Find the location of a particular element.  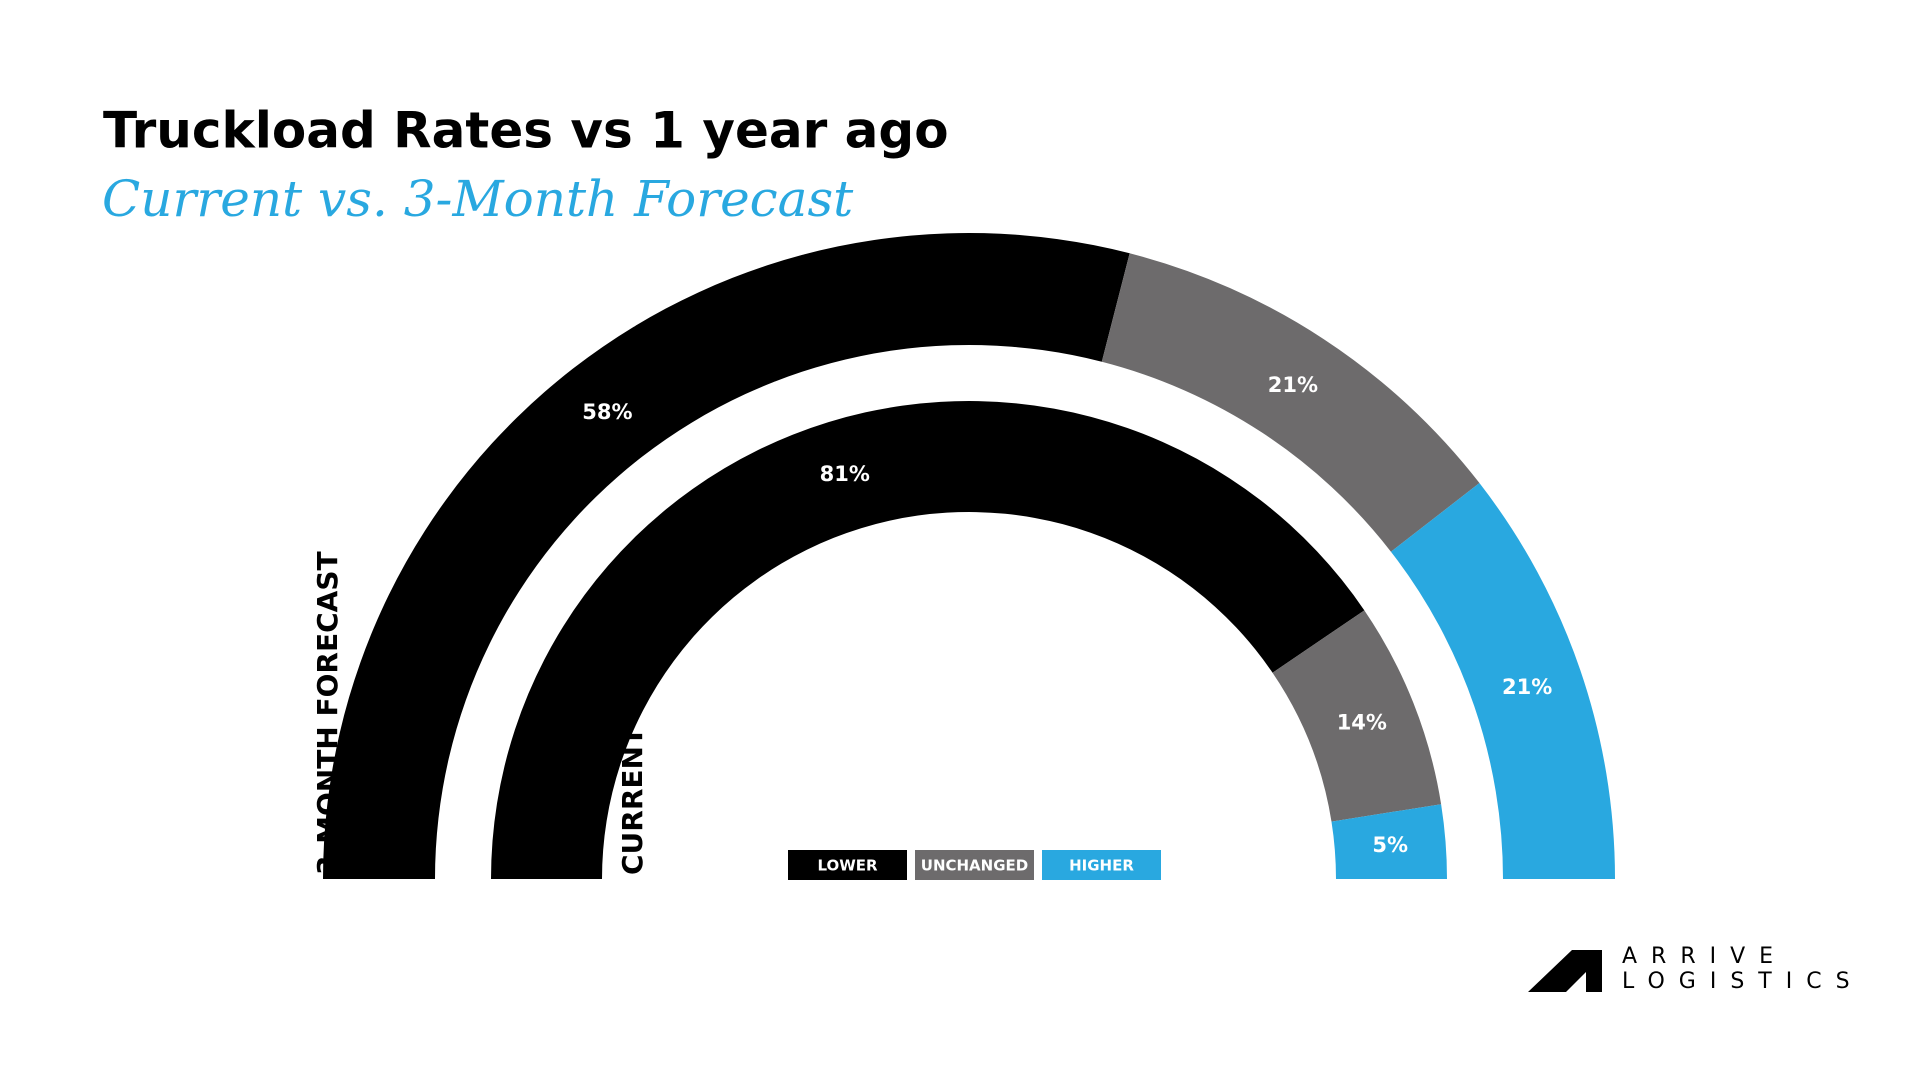

data-label: 81% is located at coordinates (845, 474).